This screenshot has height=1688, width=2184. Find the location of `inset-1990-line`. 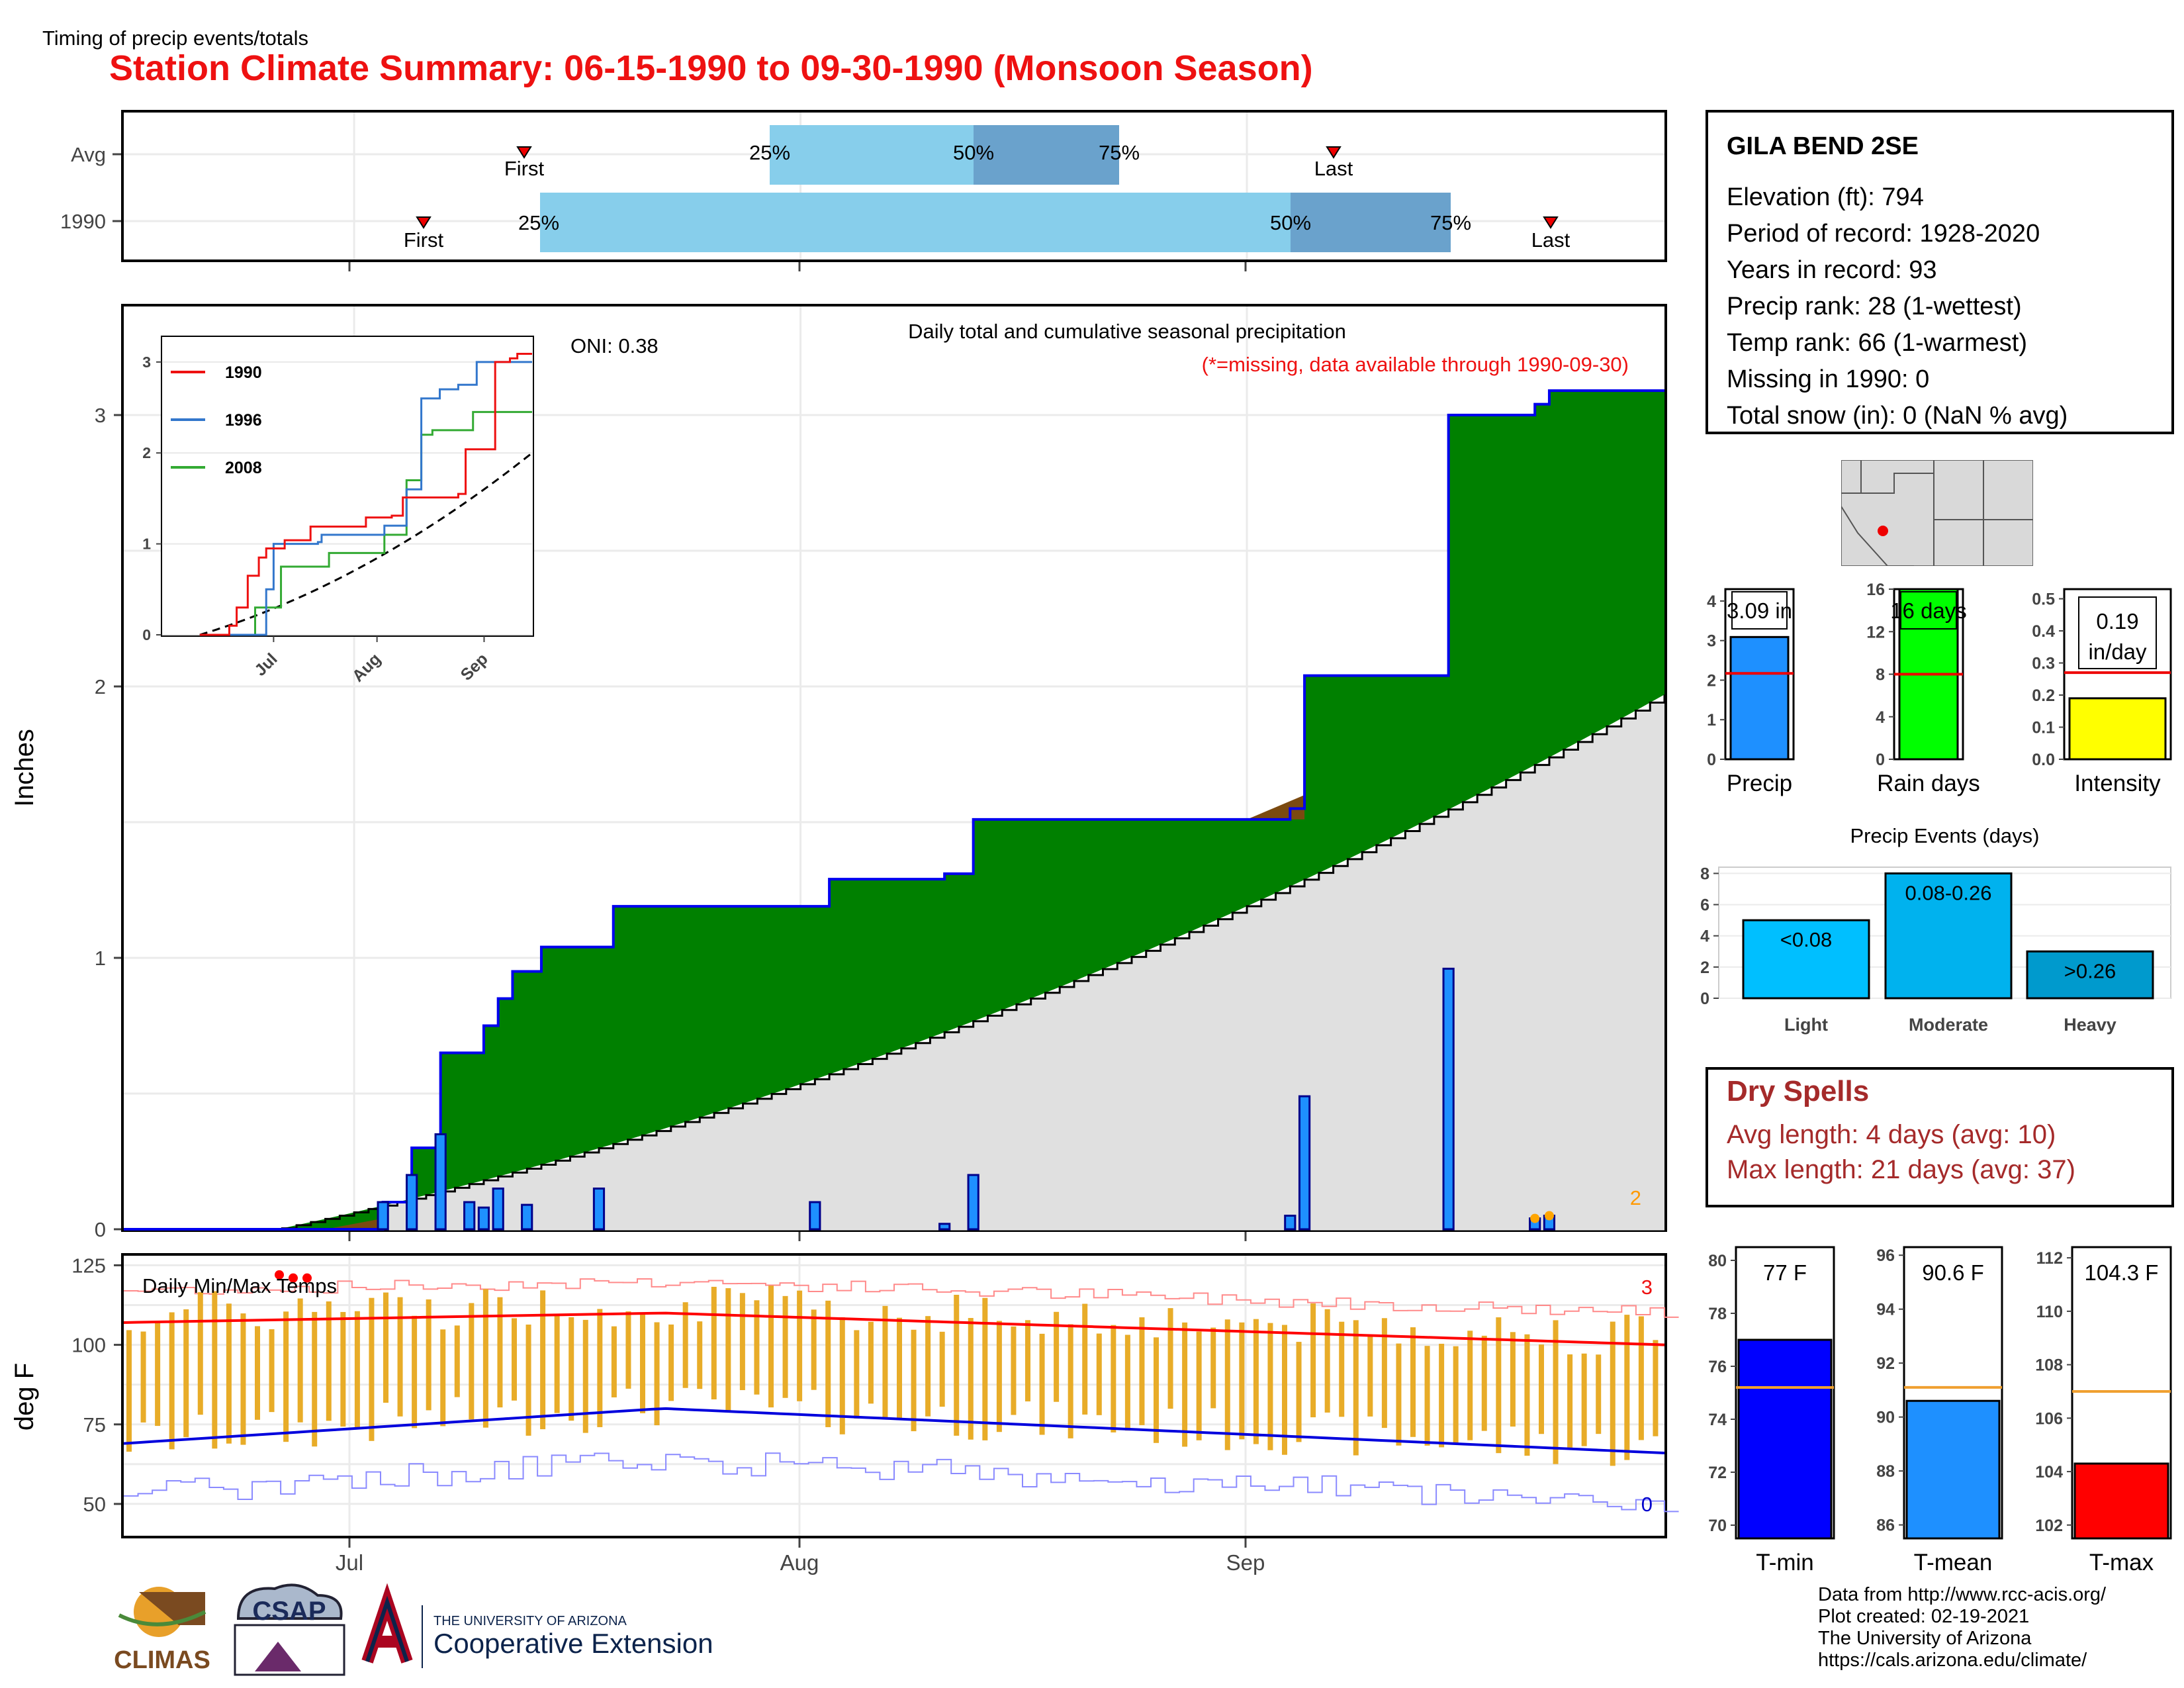

inset-1990-line is located at coordinates (365, 494).